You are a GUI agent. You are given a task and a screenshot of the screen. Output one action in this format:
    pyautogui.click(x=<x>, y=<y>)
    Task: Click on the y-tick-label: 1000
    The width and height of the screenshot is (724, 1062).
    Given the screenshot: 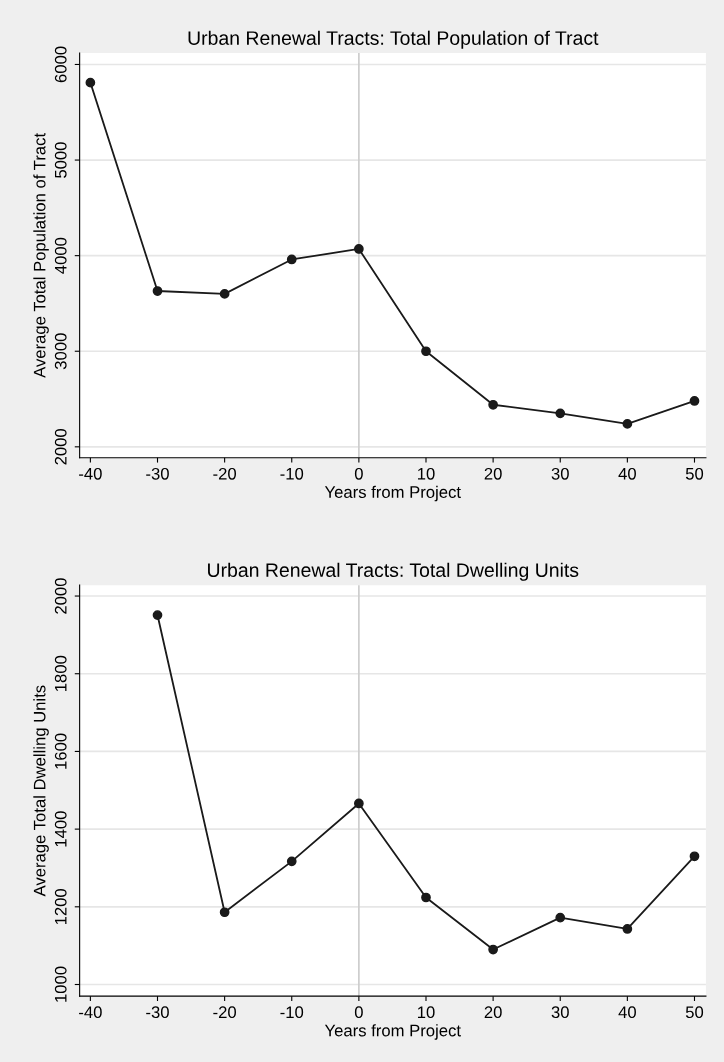 What is the action you would take?
    pyautogui.click(x=60, y=984)
    